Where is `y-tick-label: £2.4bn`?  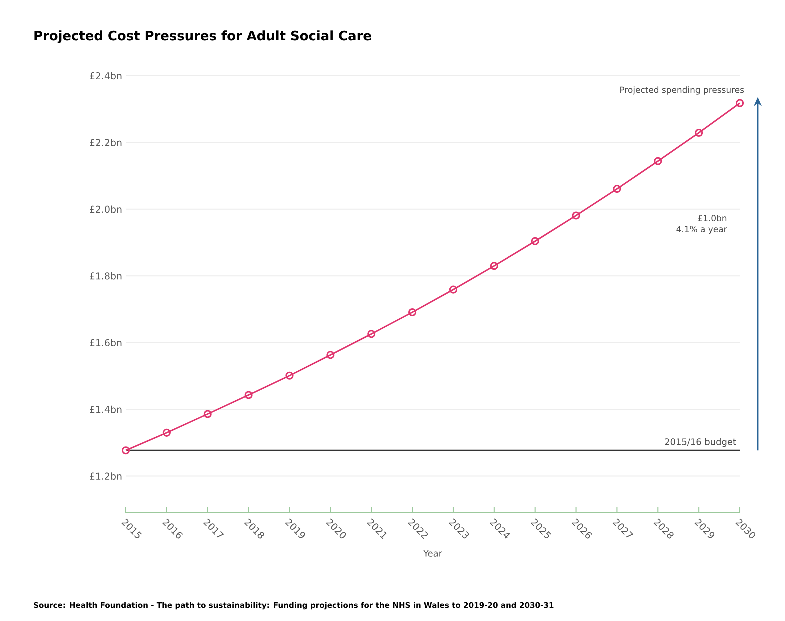 y-tick-label: £2.4bn is located at coordinates (106, 76).